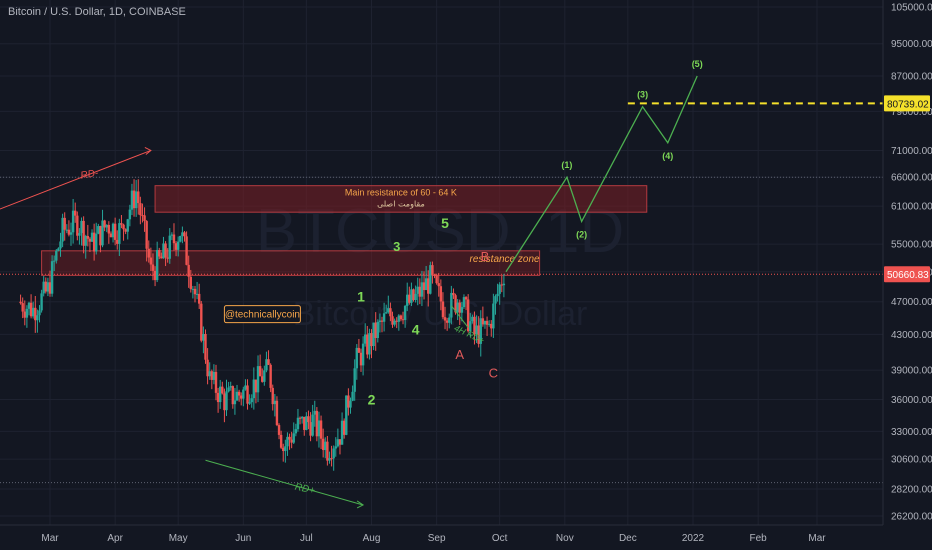  Describe the element at coordinates (911, 517) in the screenshot. I see `price-tick-label: 26200.00` at that location.